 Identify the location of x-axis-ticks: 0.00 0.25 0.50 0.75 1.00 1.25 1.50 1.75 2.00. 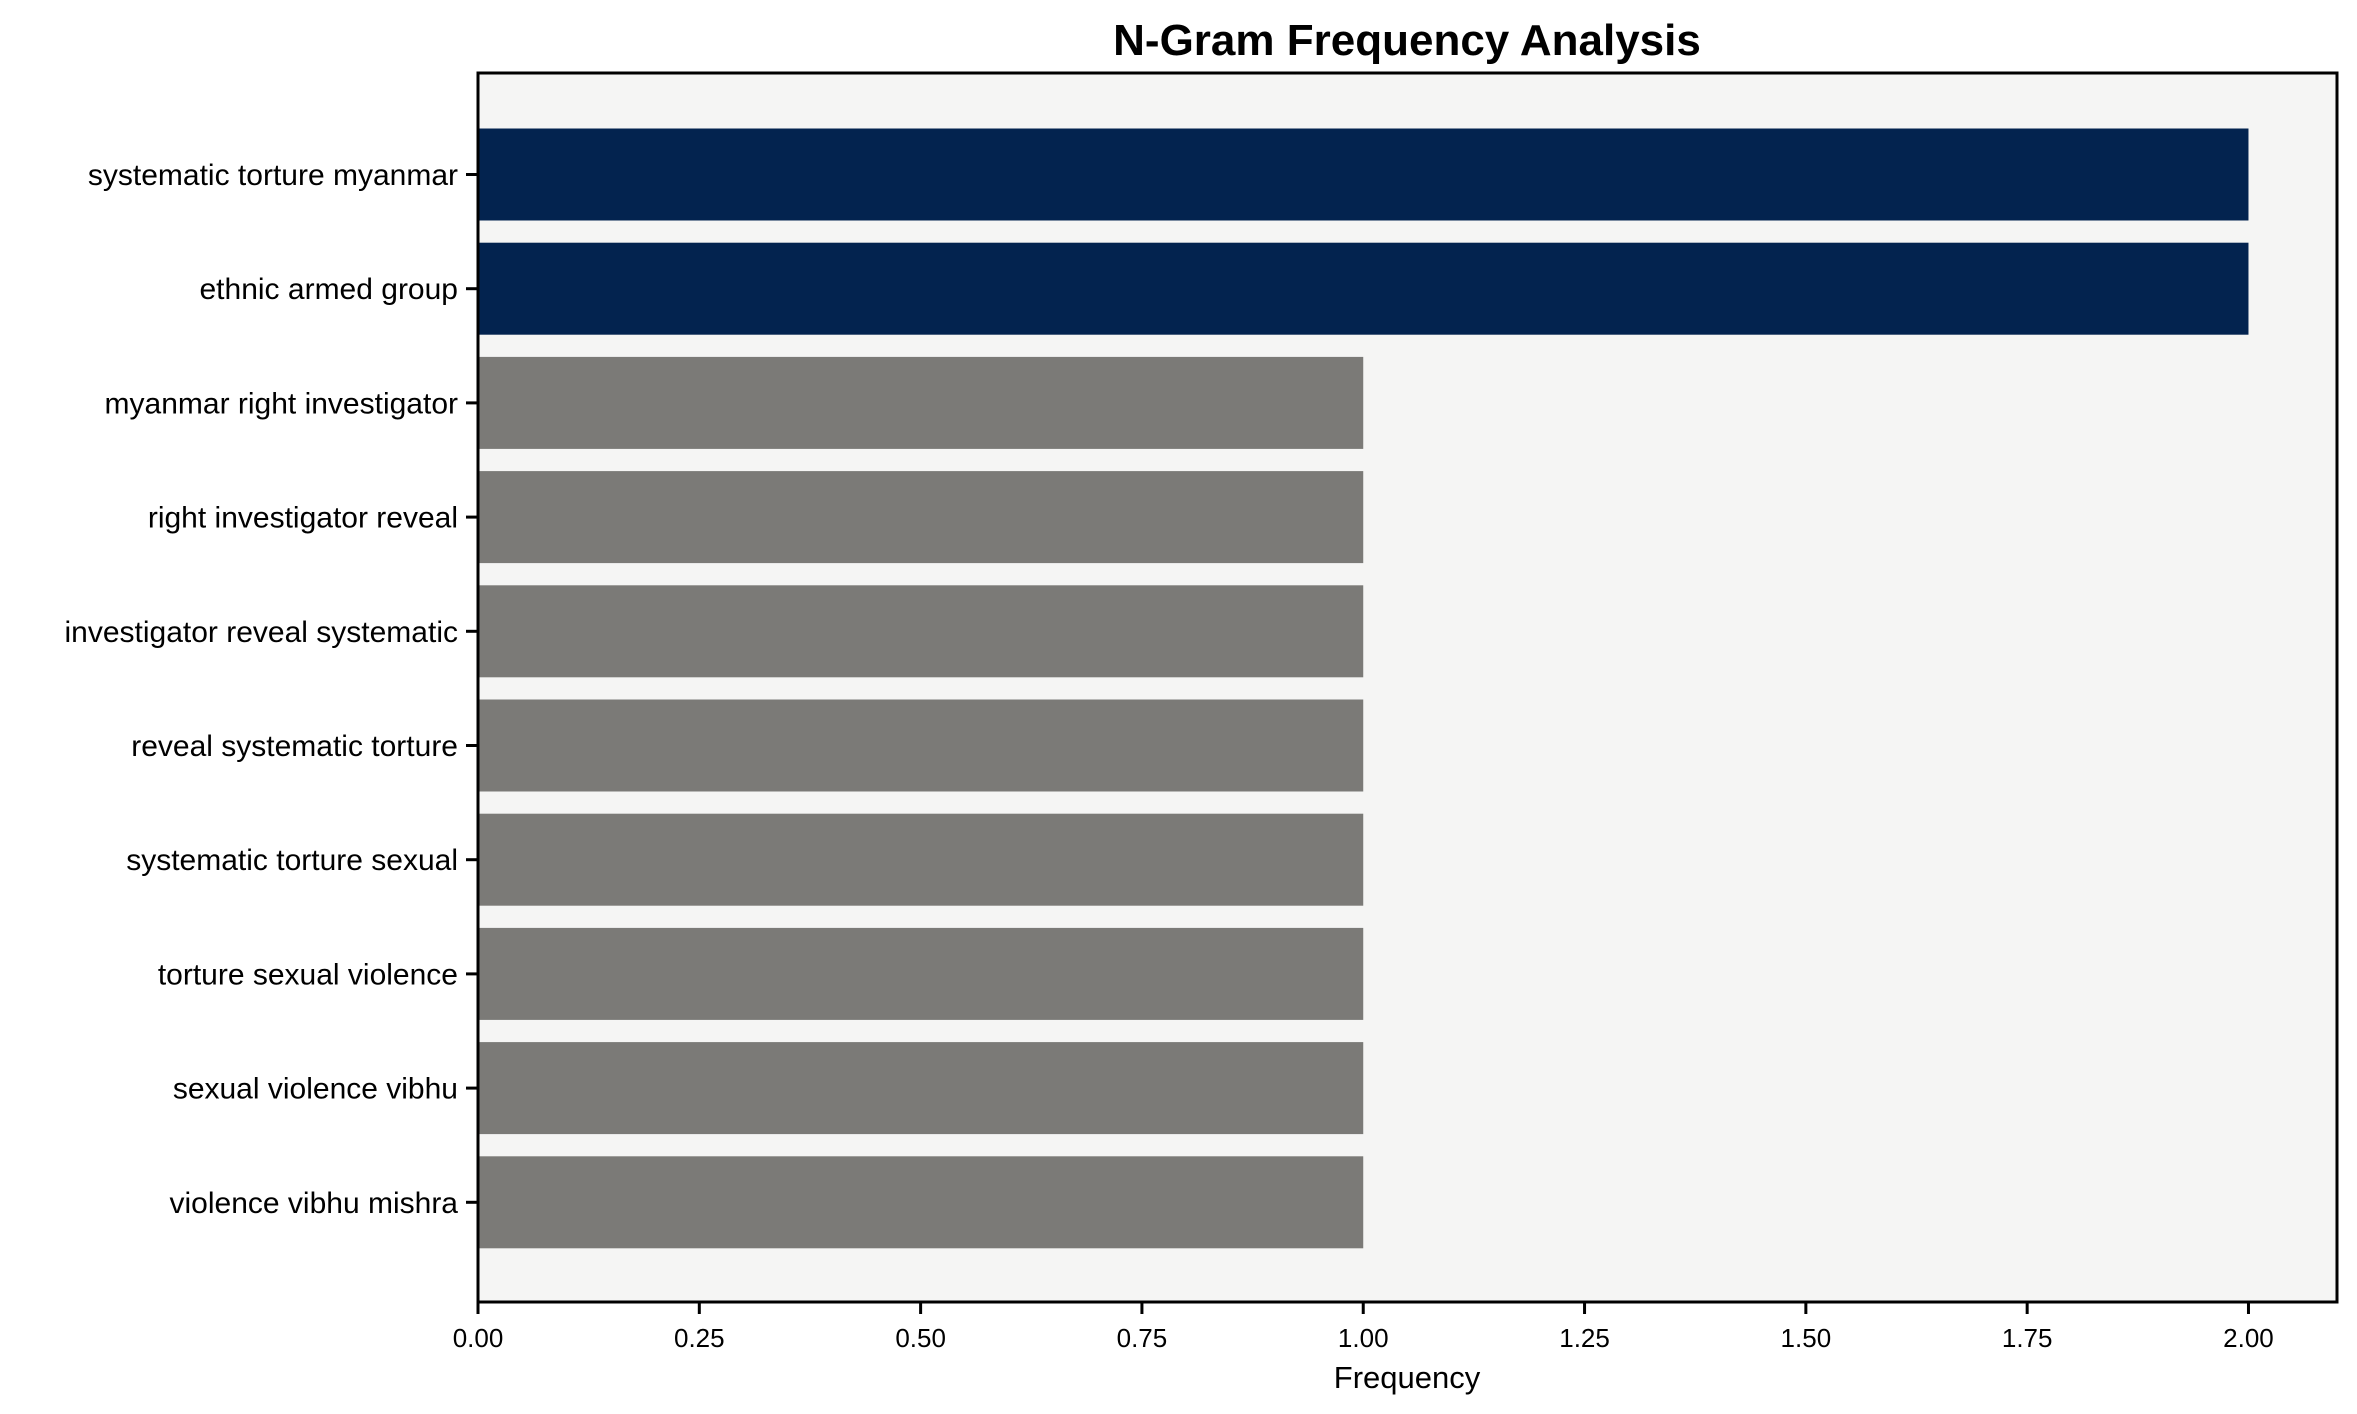
(1363, 1327).